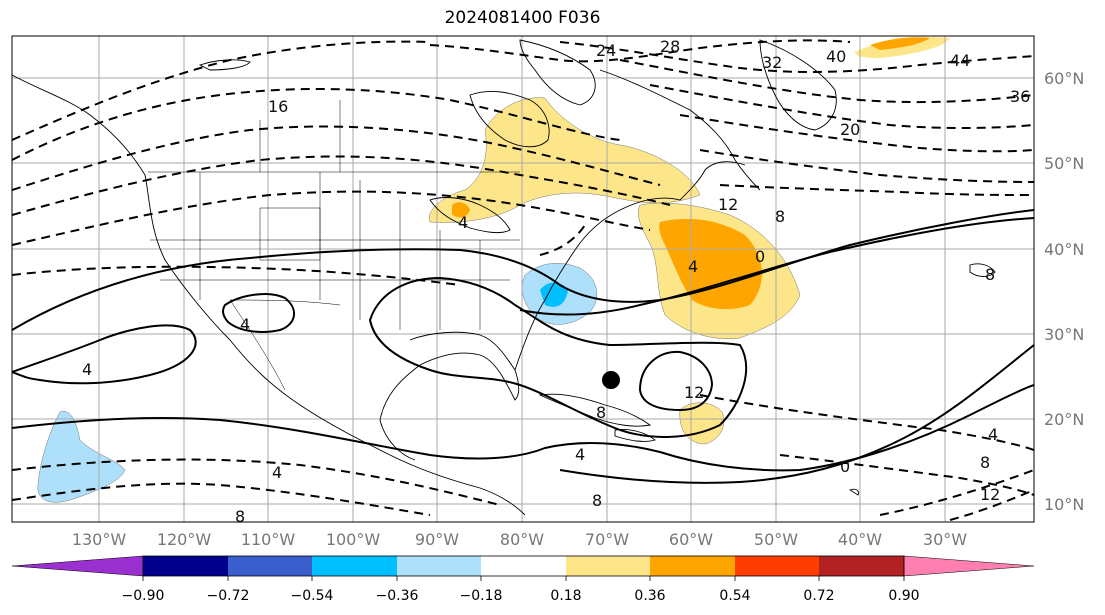  I want to click on contour-label: 16, so click(278, 106).